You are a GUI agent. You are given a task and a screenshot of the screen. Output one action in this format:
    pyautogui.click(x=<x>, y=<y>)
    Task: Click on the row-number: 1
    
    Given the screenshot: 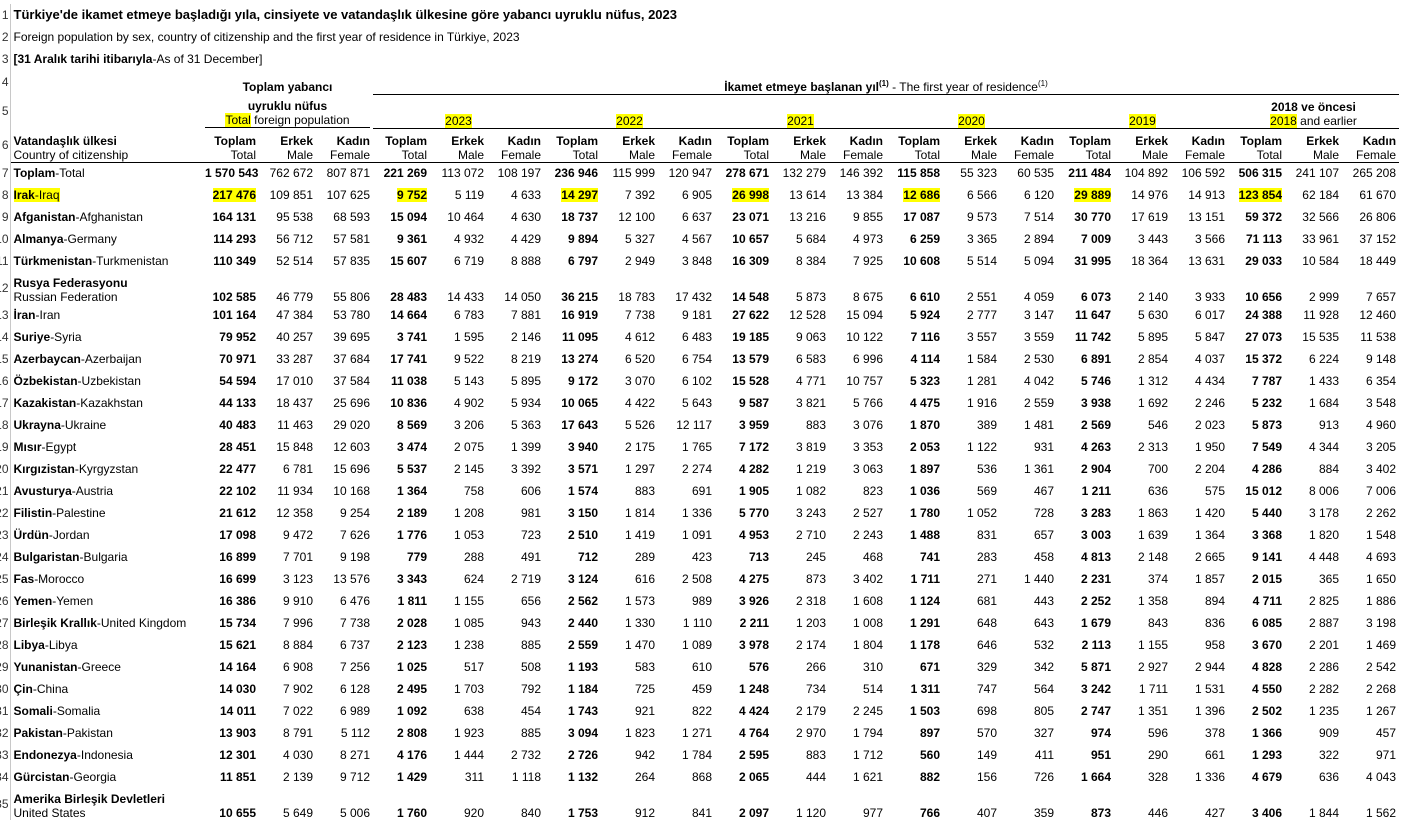 What is the action you would take?
    pyautogui.click(x=5, y=15)
    